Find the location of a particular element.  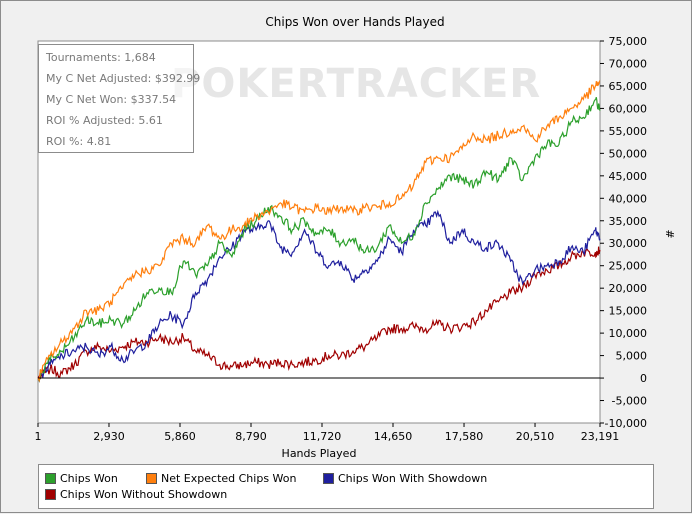

y-tick-label: 5,000 is located at coordinates (632, 356).